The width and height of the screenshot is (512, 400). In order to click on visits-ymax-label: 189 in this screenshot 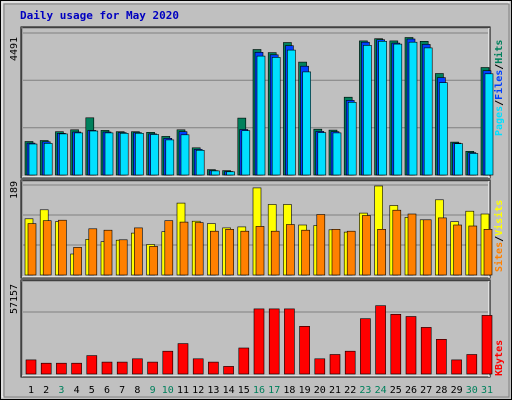, I will do `click(14, 190)`.